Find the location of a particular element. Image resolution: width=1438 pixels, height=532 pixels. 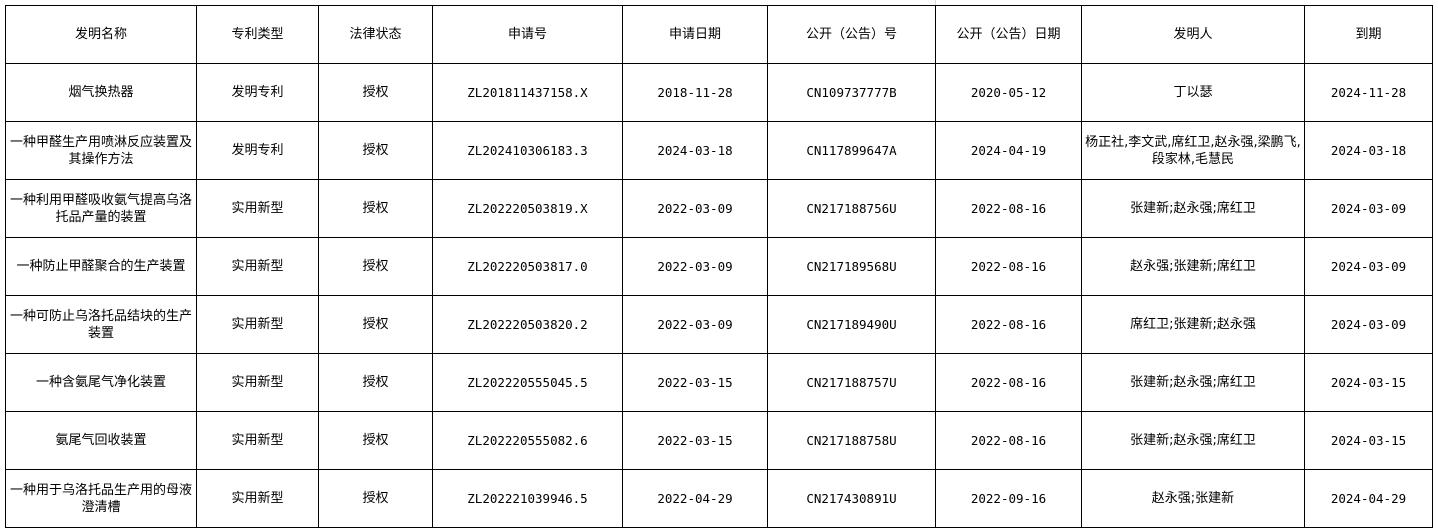

header-expiry: 到期 is located at coordinates (1368, 34).